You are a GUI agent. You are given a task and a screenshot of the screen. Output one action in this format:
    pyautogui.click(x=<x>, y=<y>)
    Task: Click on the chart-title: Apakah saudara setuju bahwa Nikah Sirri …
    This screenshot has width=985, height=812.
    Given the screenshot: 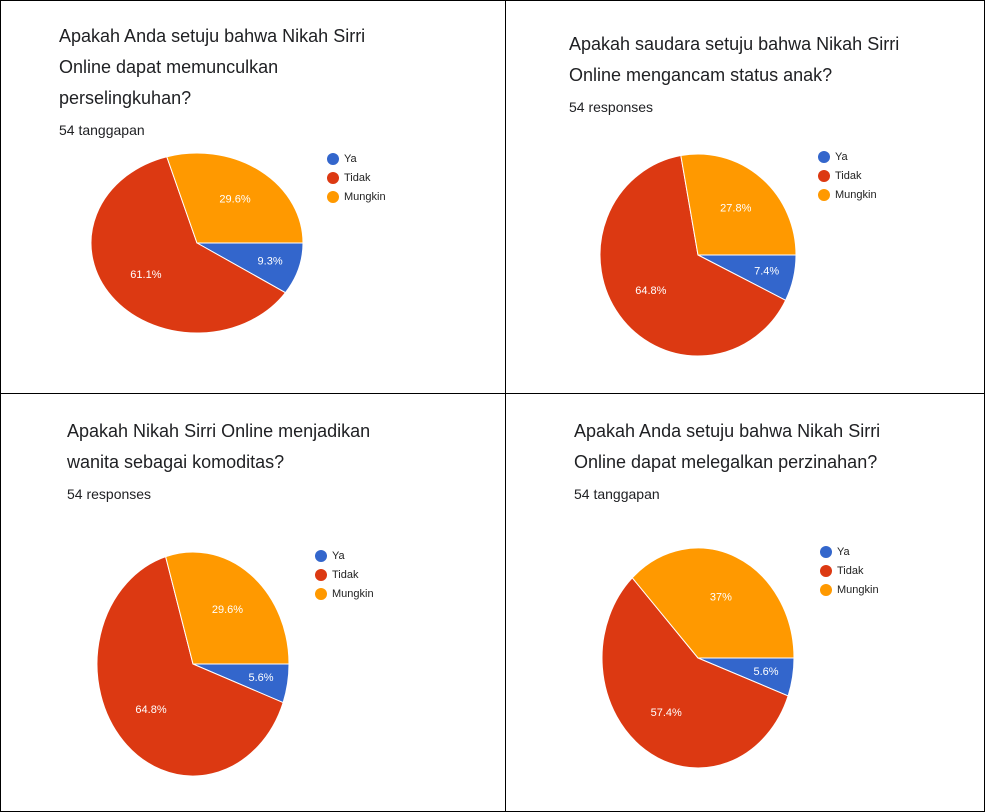 What is the action you would take?
    pyautogui.click(x=734, y=59)
    